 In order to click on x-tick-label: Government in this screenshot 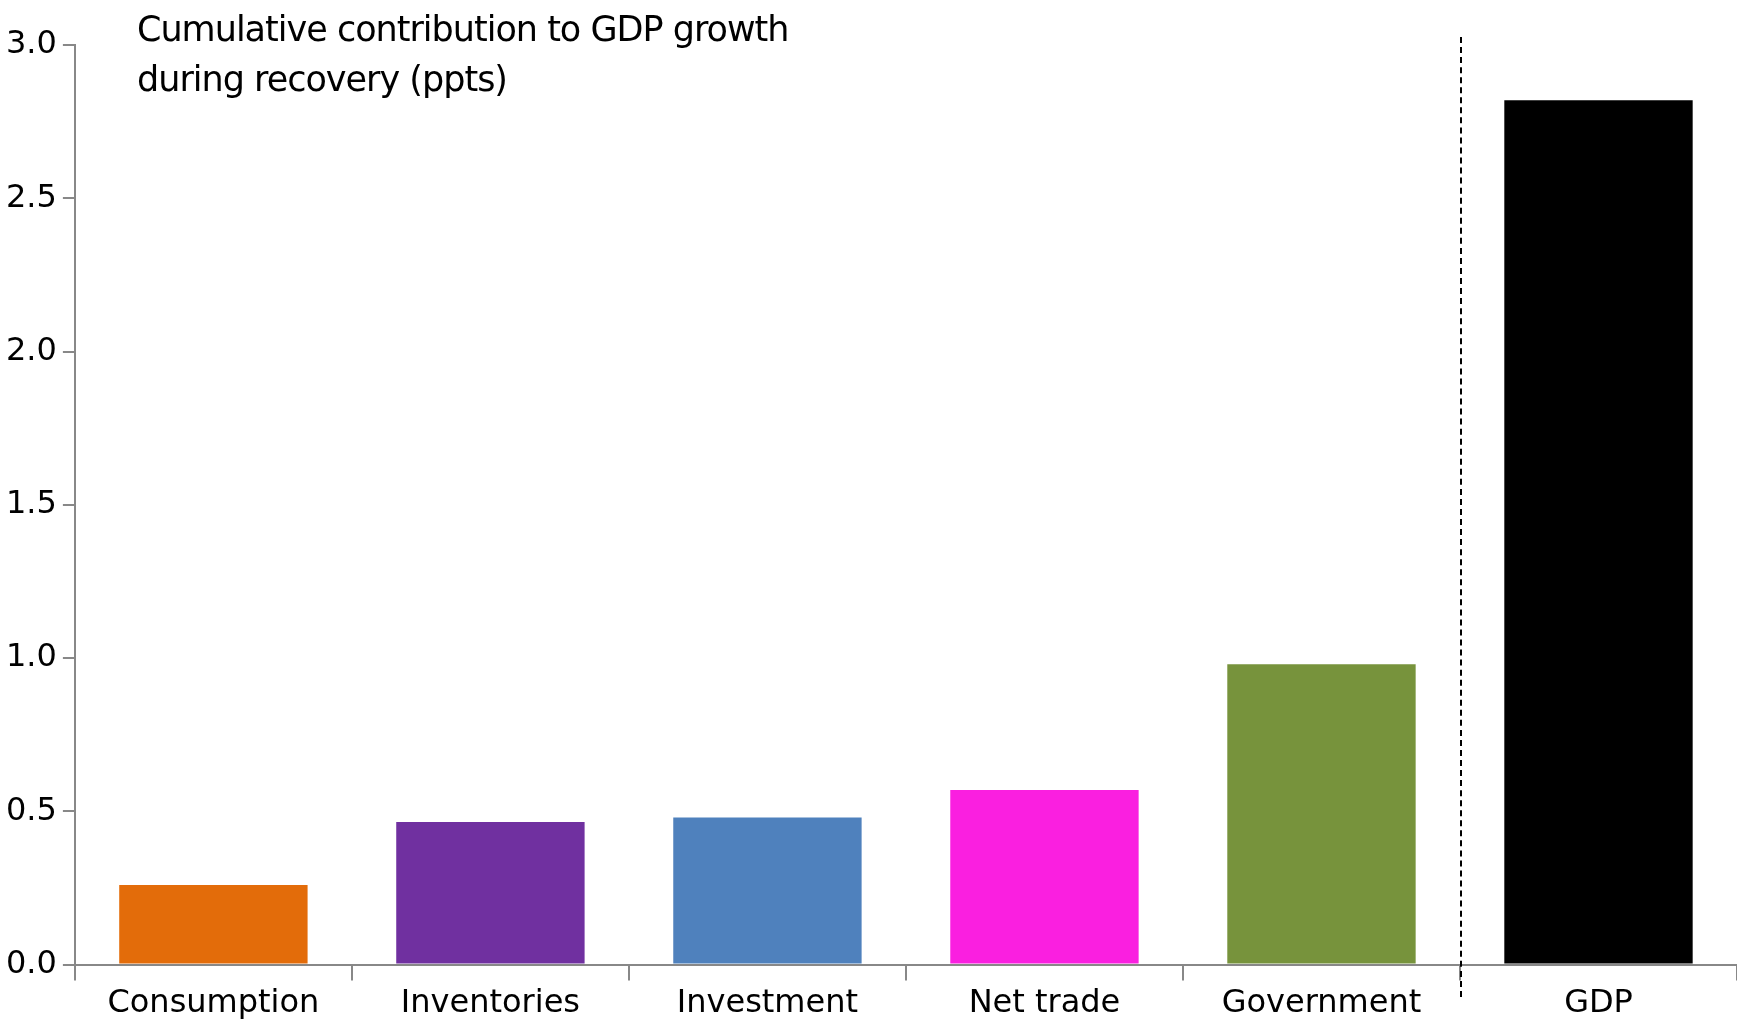, I will do `click(1321, 1001)`.